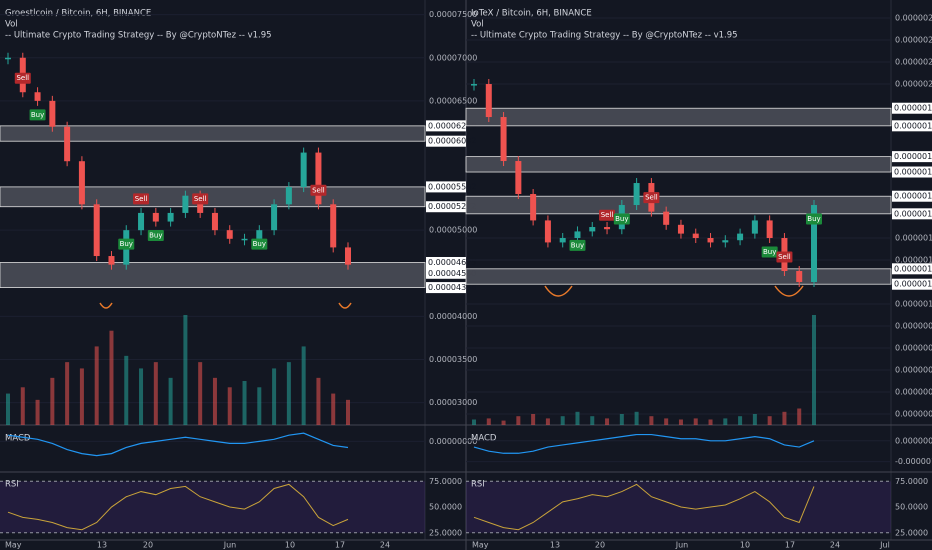  I want to click on y-tick-label: 0.00003000, so click(453, 402).